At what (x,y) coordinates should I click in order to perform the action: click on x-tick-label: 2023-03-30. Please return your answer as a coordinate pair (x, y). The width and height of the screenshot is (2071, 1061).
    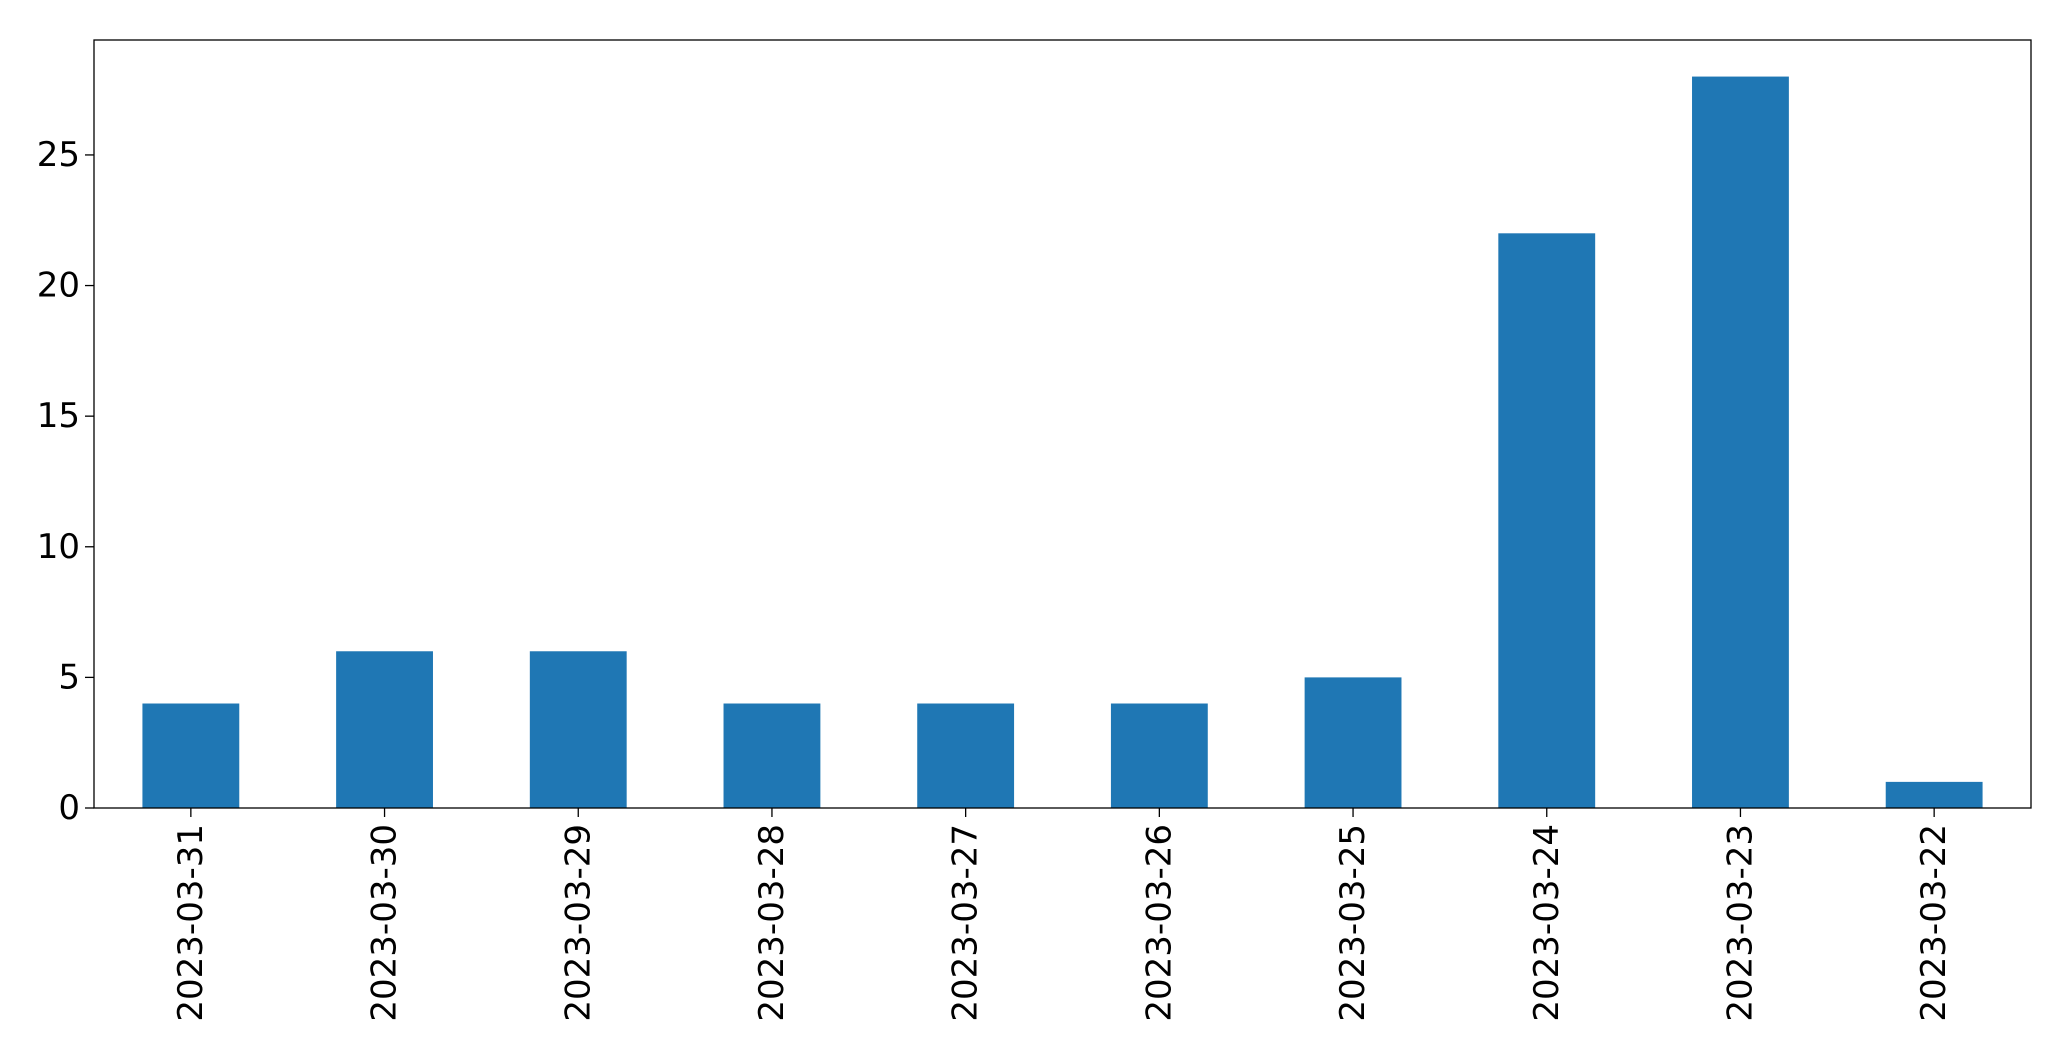
    Looking at the image, I should click on (385, 923).